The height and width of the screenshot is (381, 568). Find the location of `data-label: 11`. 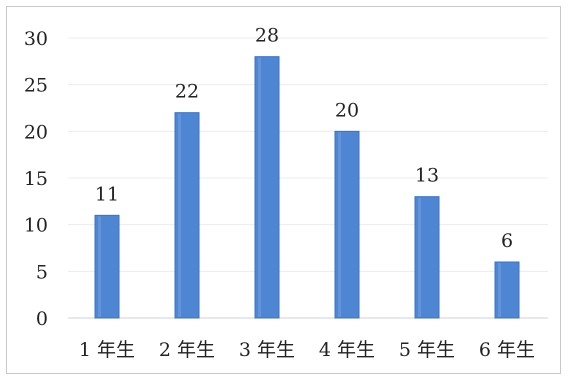

data-label: 11 is located at coordinates (107, 194).